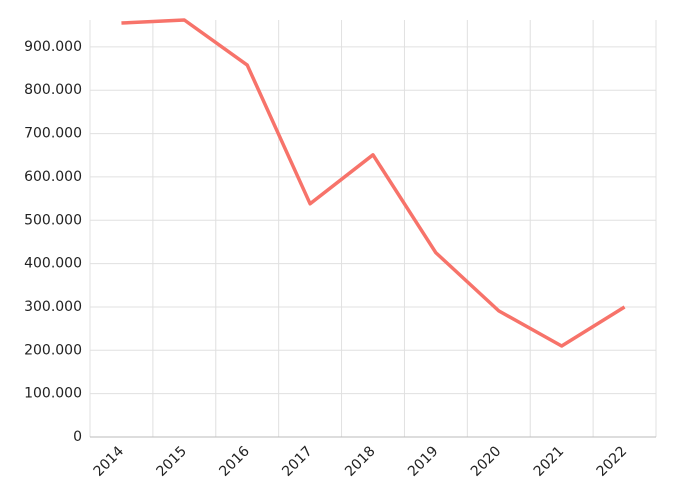 This screenshot has height=500, width=676. What do you see at coordinates (53, 47) in the screenshot?
I see `y-tick-label: 900.000` at bounding box center [53, 47].